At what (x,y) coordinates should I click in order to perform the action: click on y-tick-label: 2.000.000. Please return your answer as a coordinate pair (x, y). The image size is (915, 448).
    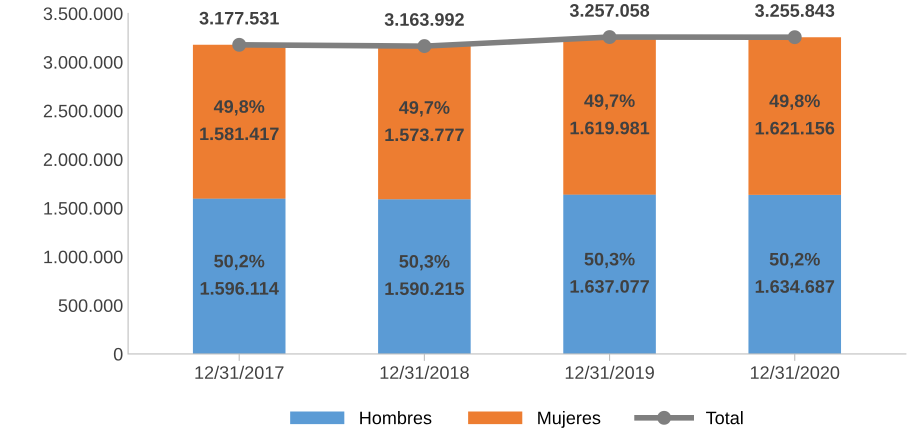
    Looking at the image, I should click on (83, 159).